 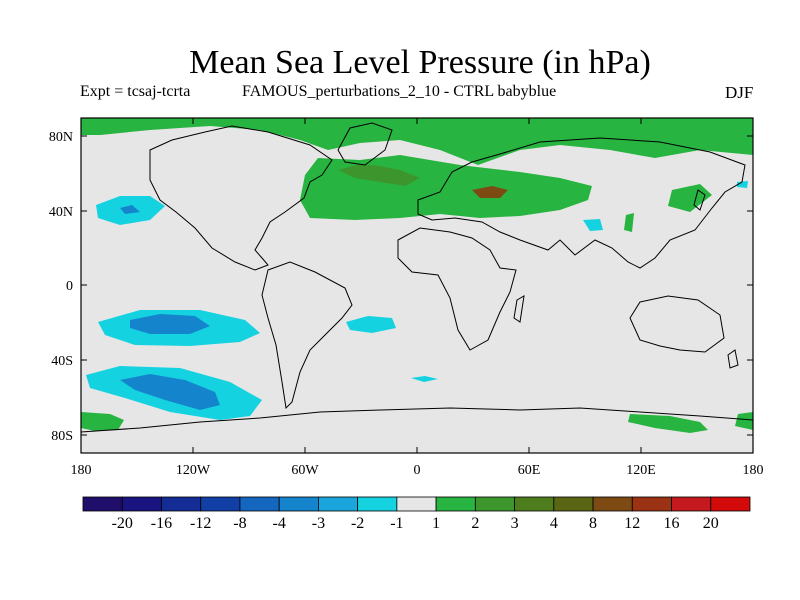 What do you see at coordinates (371, 324) in the screenshot?
I see `anomaly-negative-south-atlantic` at bounding box center [371, 324].